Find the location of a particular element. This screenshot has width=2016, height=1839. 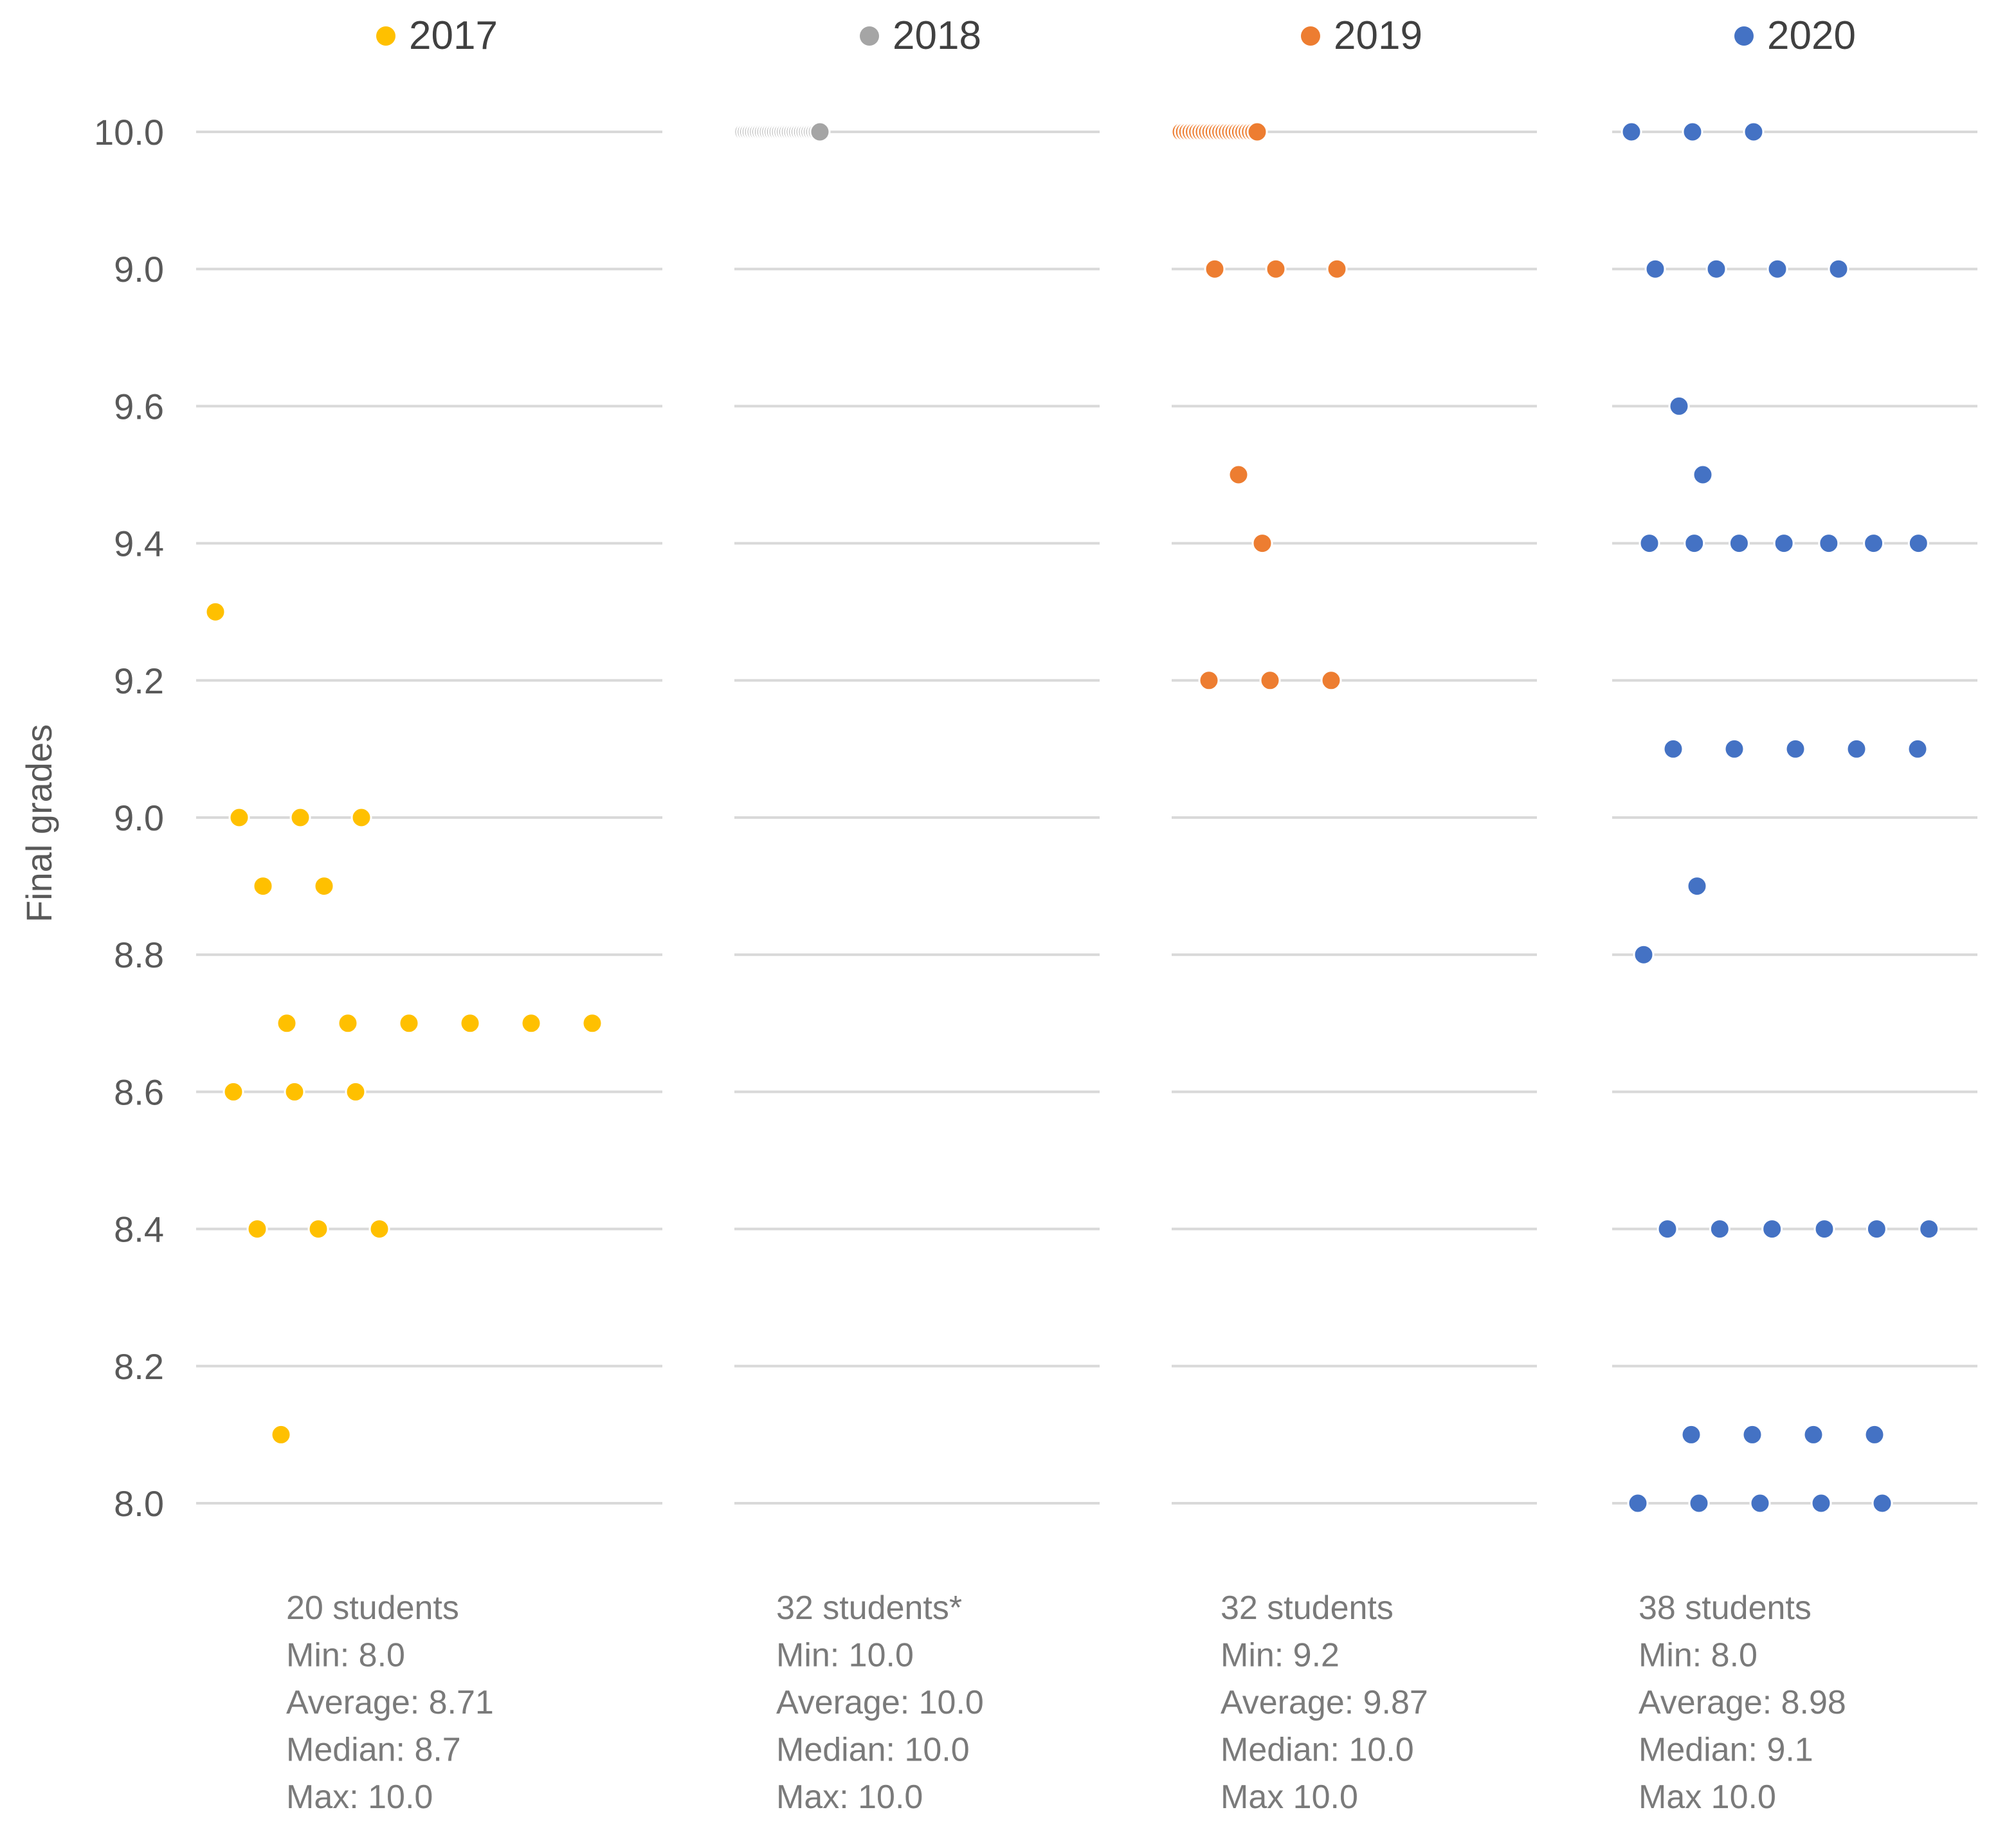

stats-line-2019: Average: 9.87 is located at coordinates (1324, 1702).